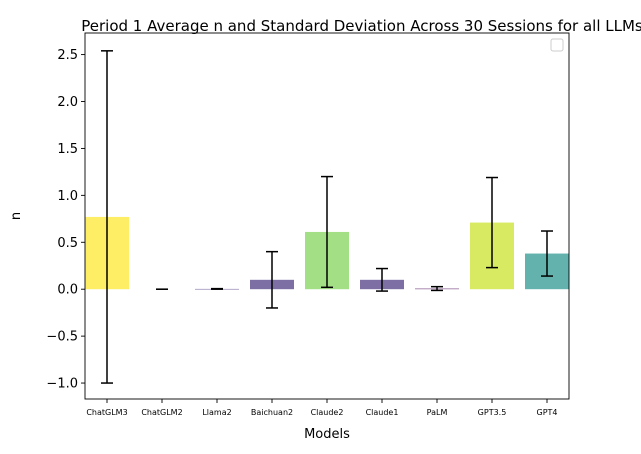 This screenshot has width=641, height=454. I want to click on y-tick-label: 1.0, so click(67, 196).